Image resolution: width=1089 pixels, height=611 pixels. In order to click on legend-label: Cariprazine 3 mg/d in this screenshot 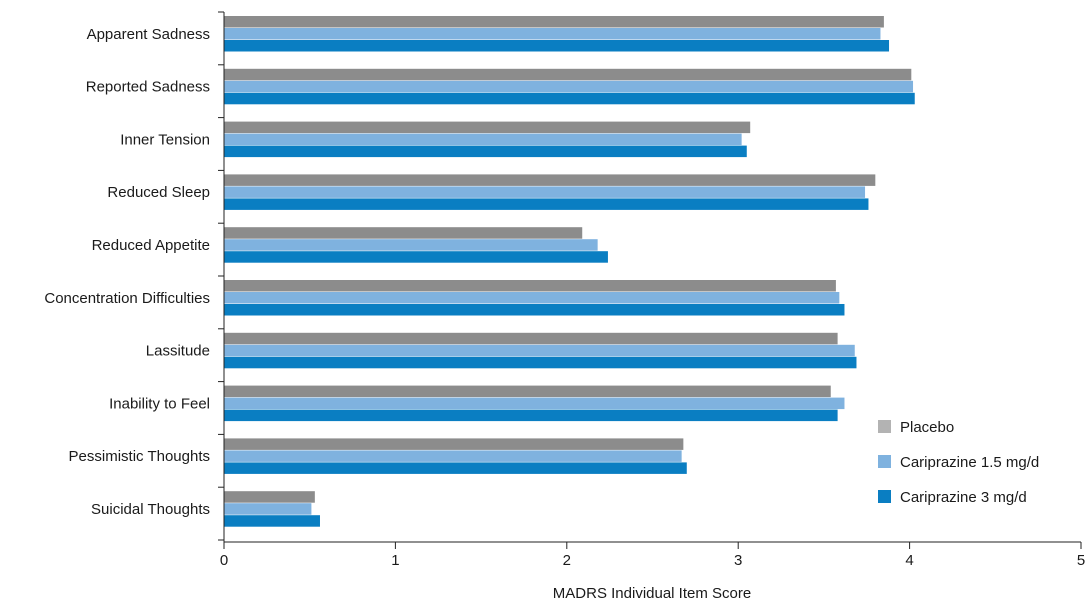, I will do `click(963, 497)`.